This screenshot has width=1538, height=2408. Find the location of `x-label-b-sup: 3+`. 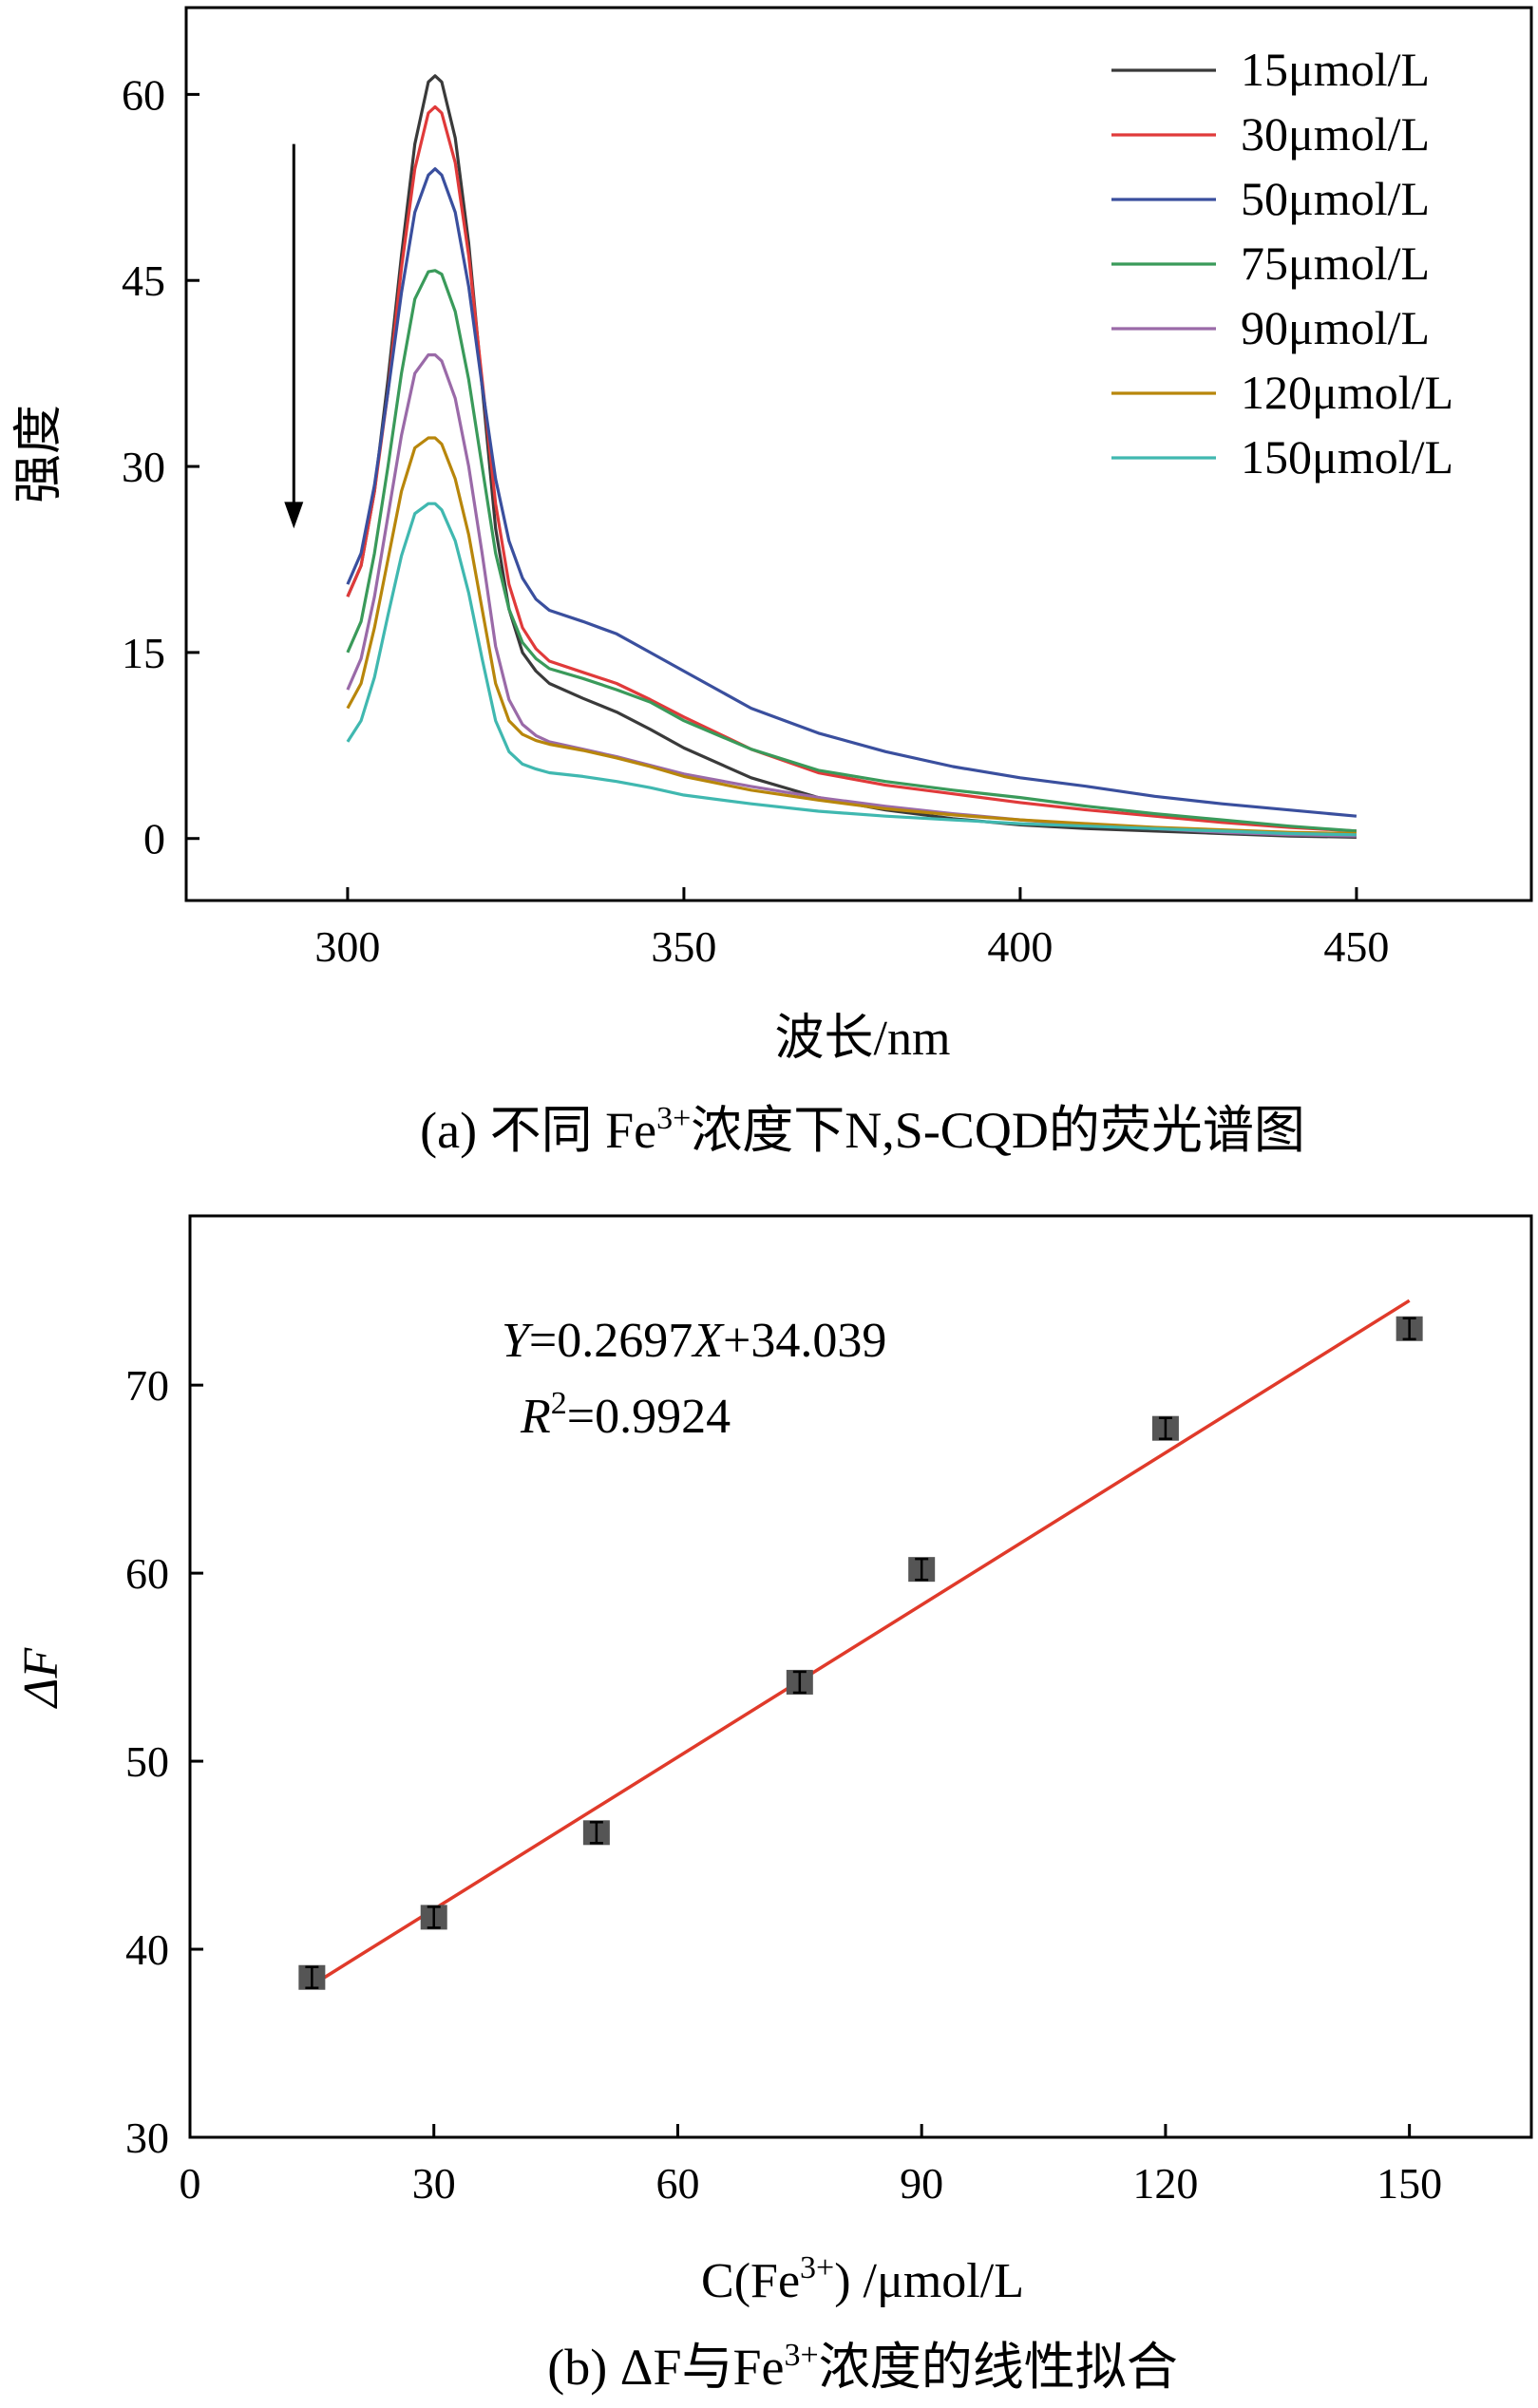

x-label-b-sup: 3+ is located at coordinates (817, 2267).